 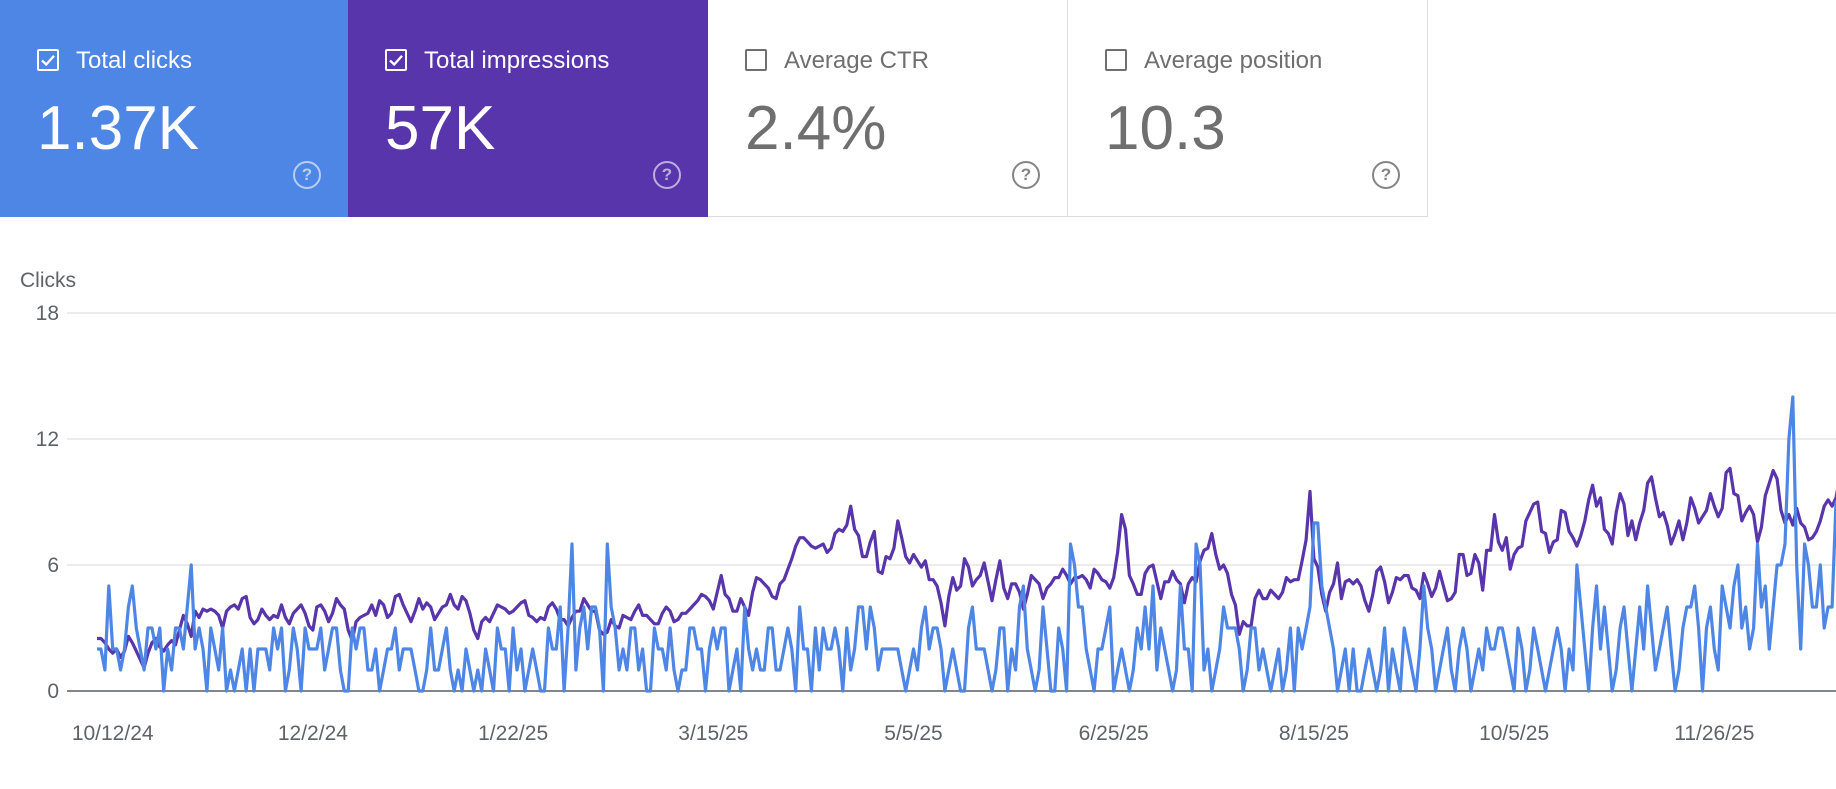 I want to click on x-tick-label: 5/5/25, so click(x=913, y=733).